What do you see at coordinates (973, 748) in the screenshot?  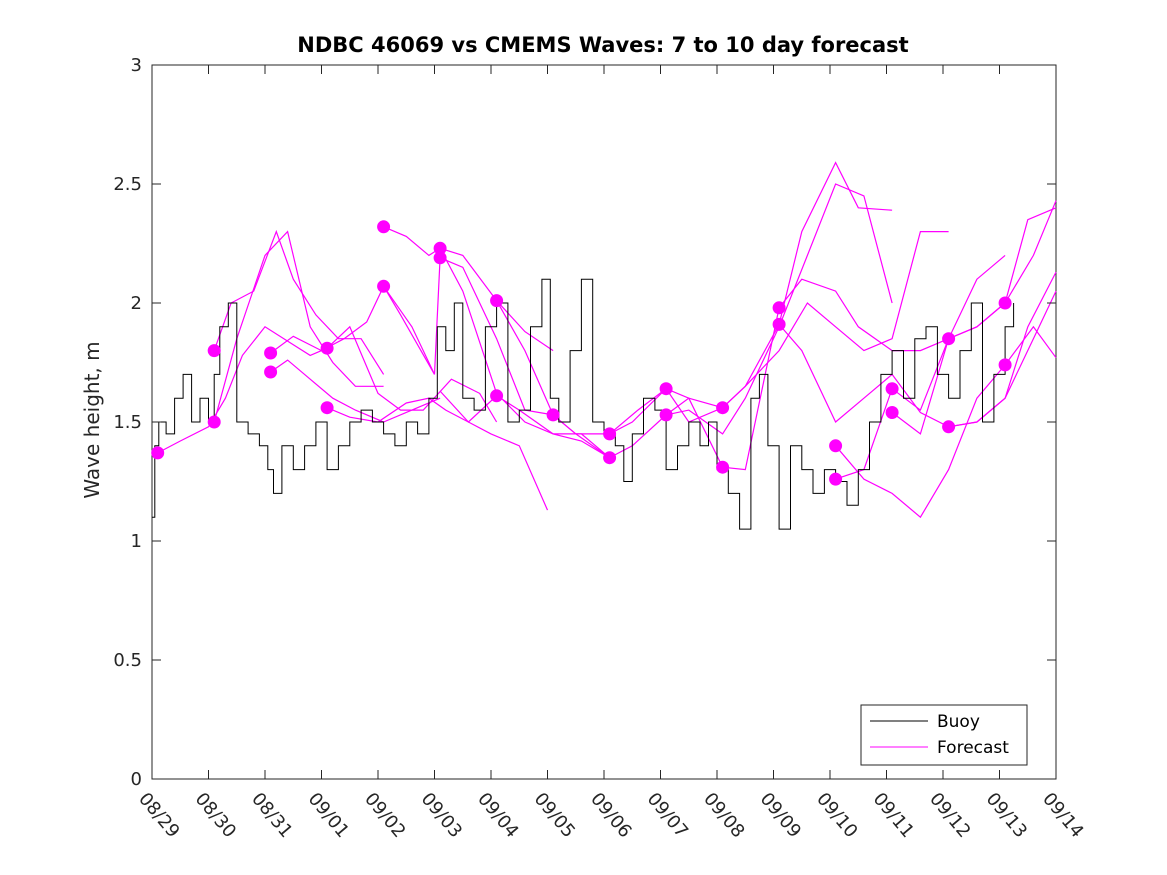 I see `legend-forecast-label: Forecast` at bounding box center [973, 748].